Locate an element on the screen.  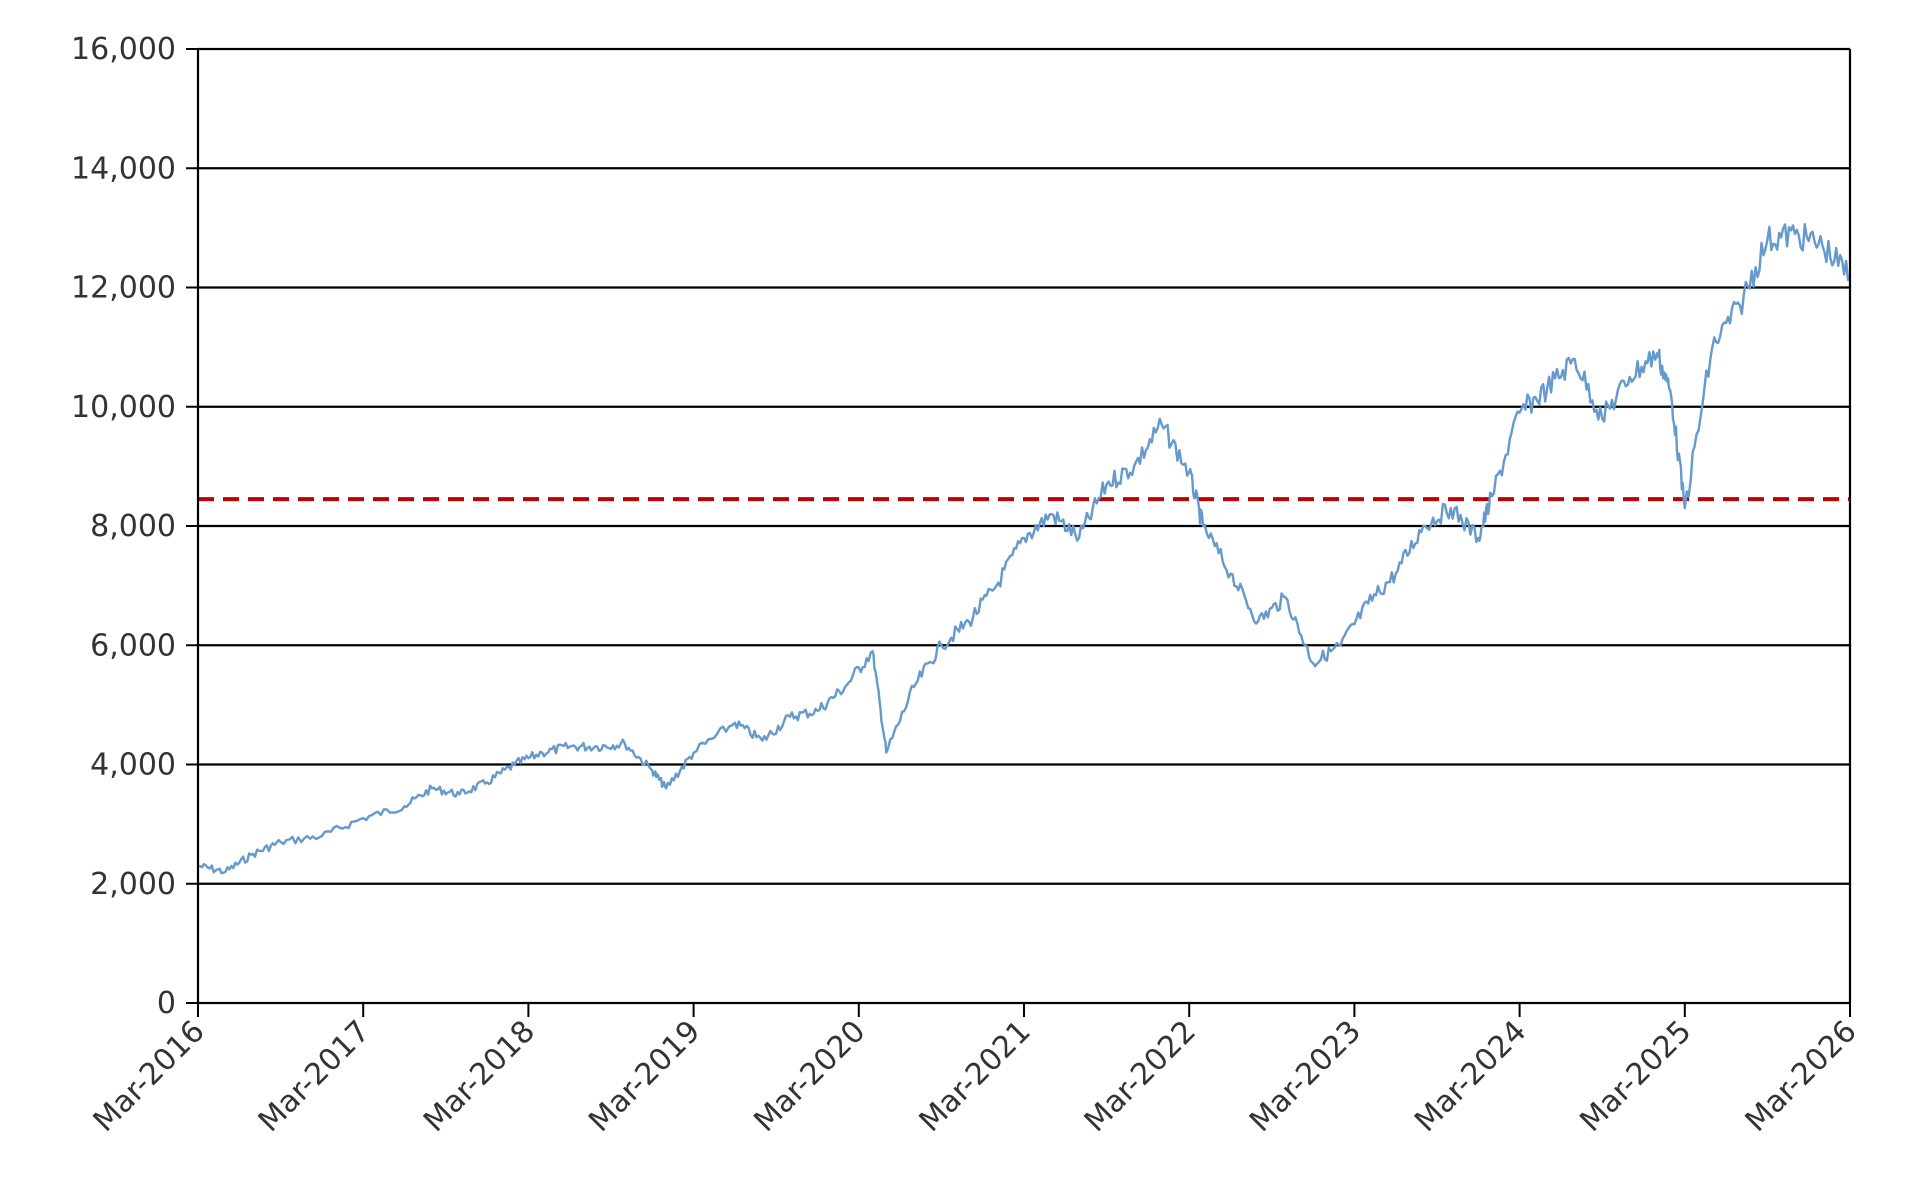
x-tick-label: Mar-2024 is located at coordinates (1470, 1076).